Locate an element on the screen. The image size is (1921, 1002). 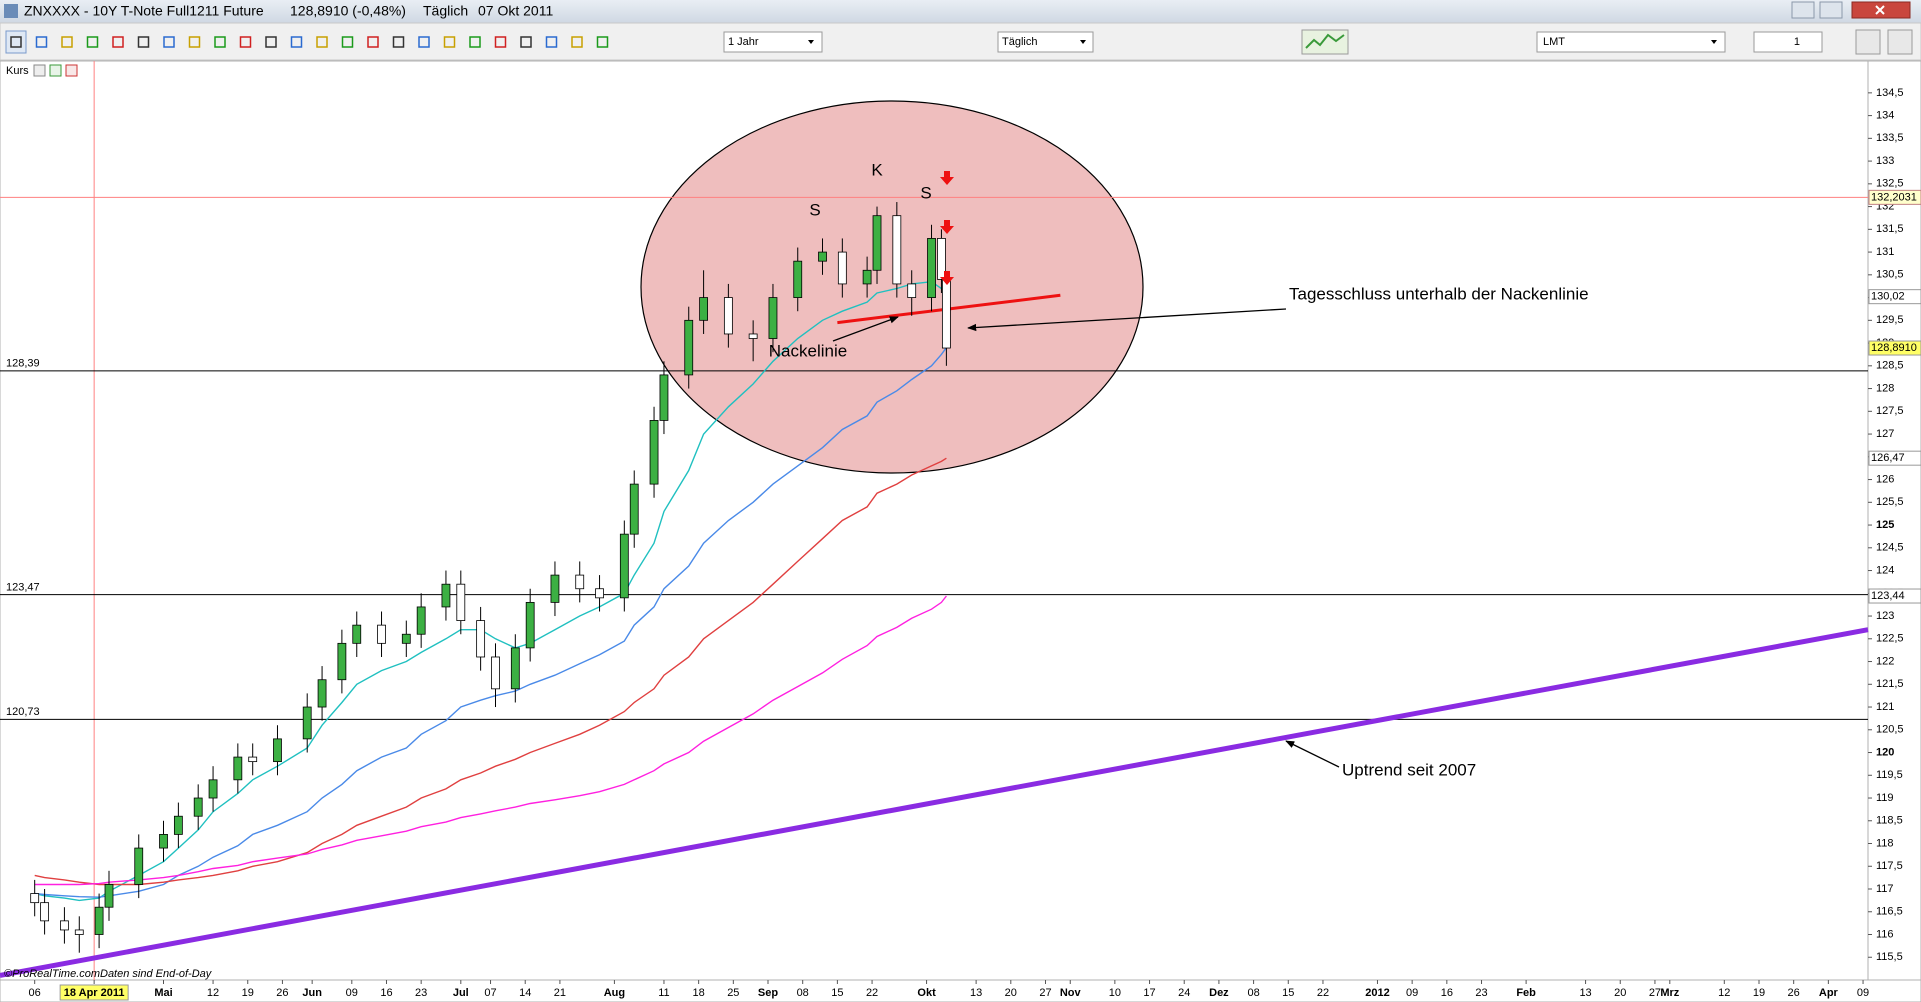
panel-label: Kurs is located at coordinates (17, 71).